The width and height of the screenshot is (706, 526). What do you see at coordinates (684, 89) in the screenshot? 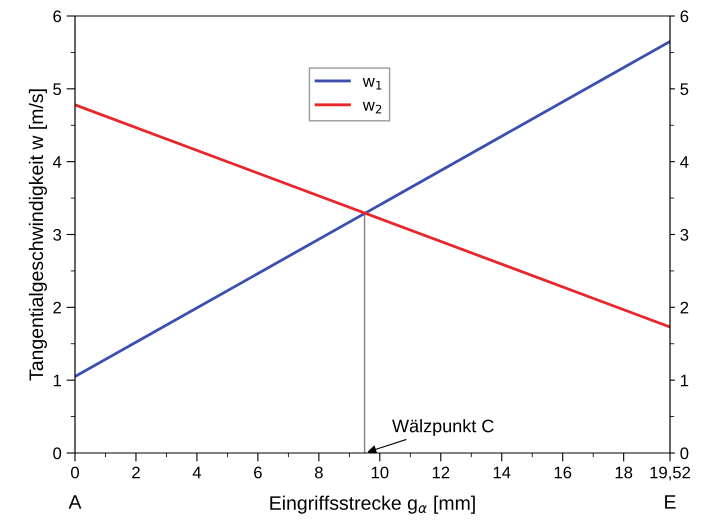
I see `y2-tick-label: 5` at bounding box center [684, 89].